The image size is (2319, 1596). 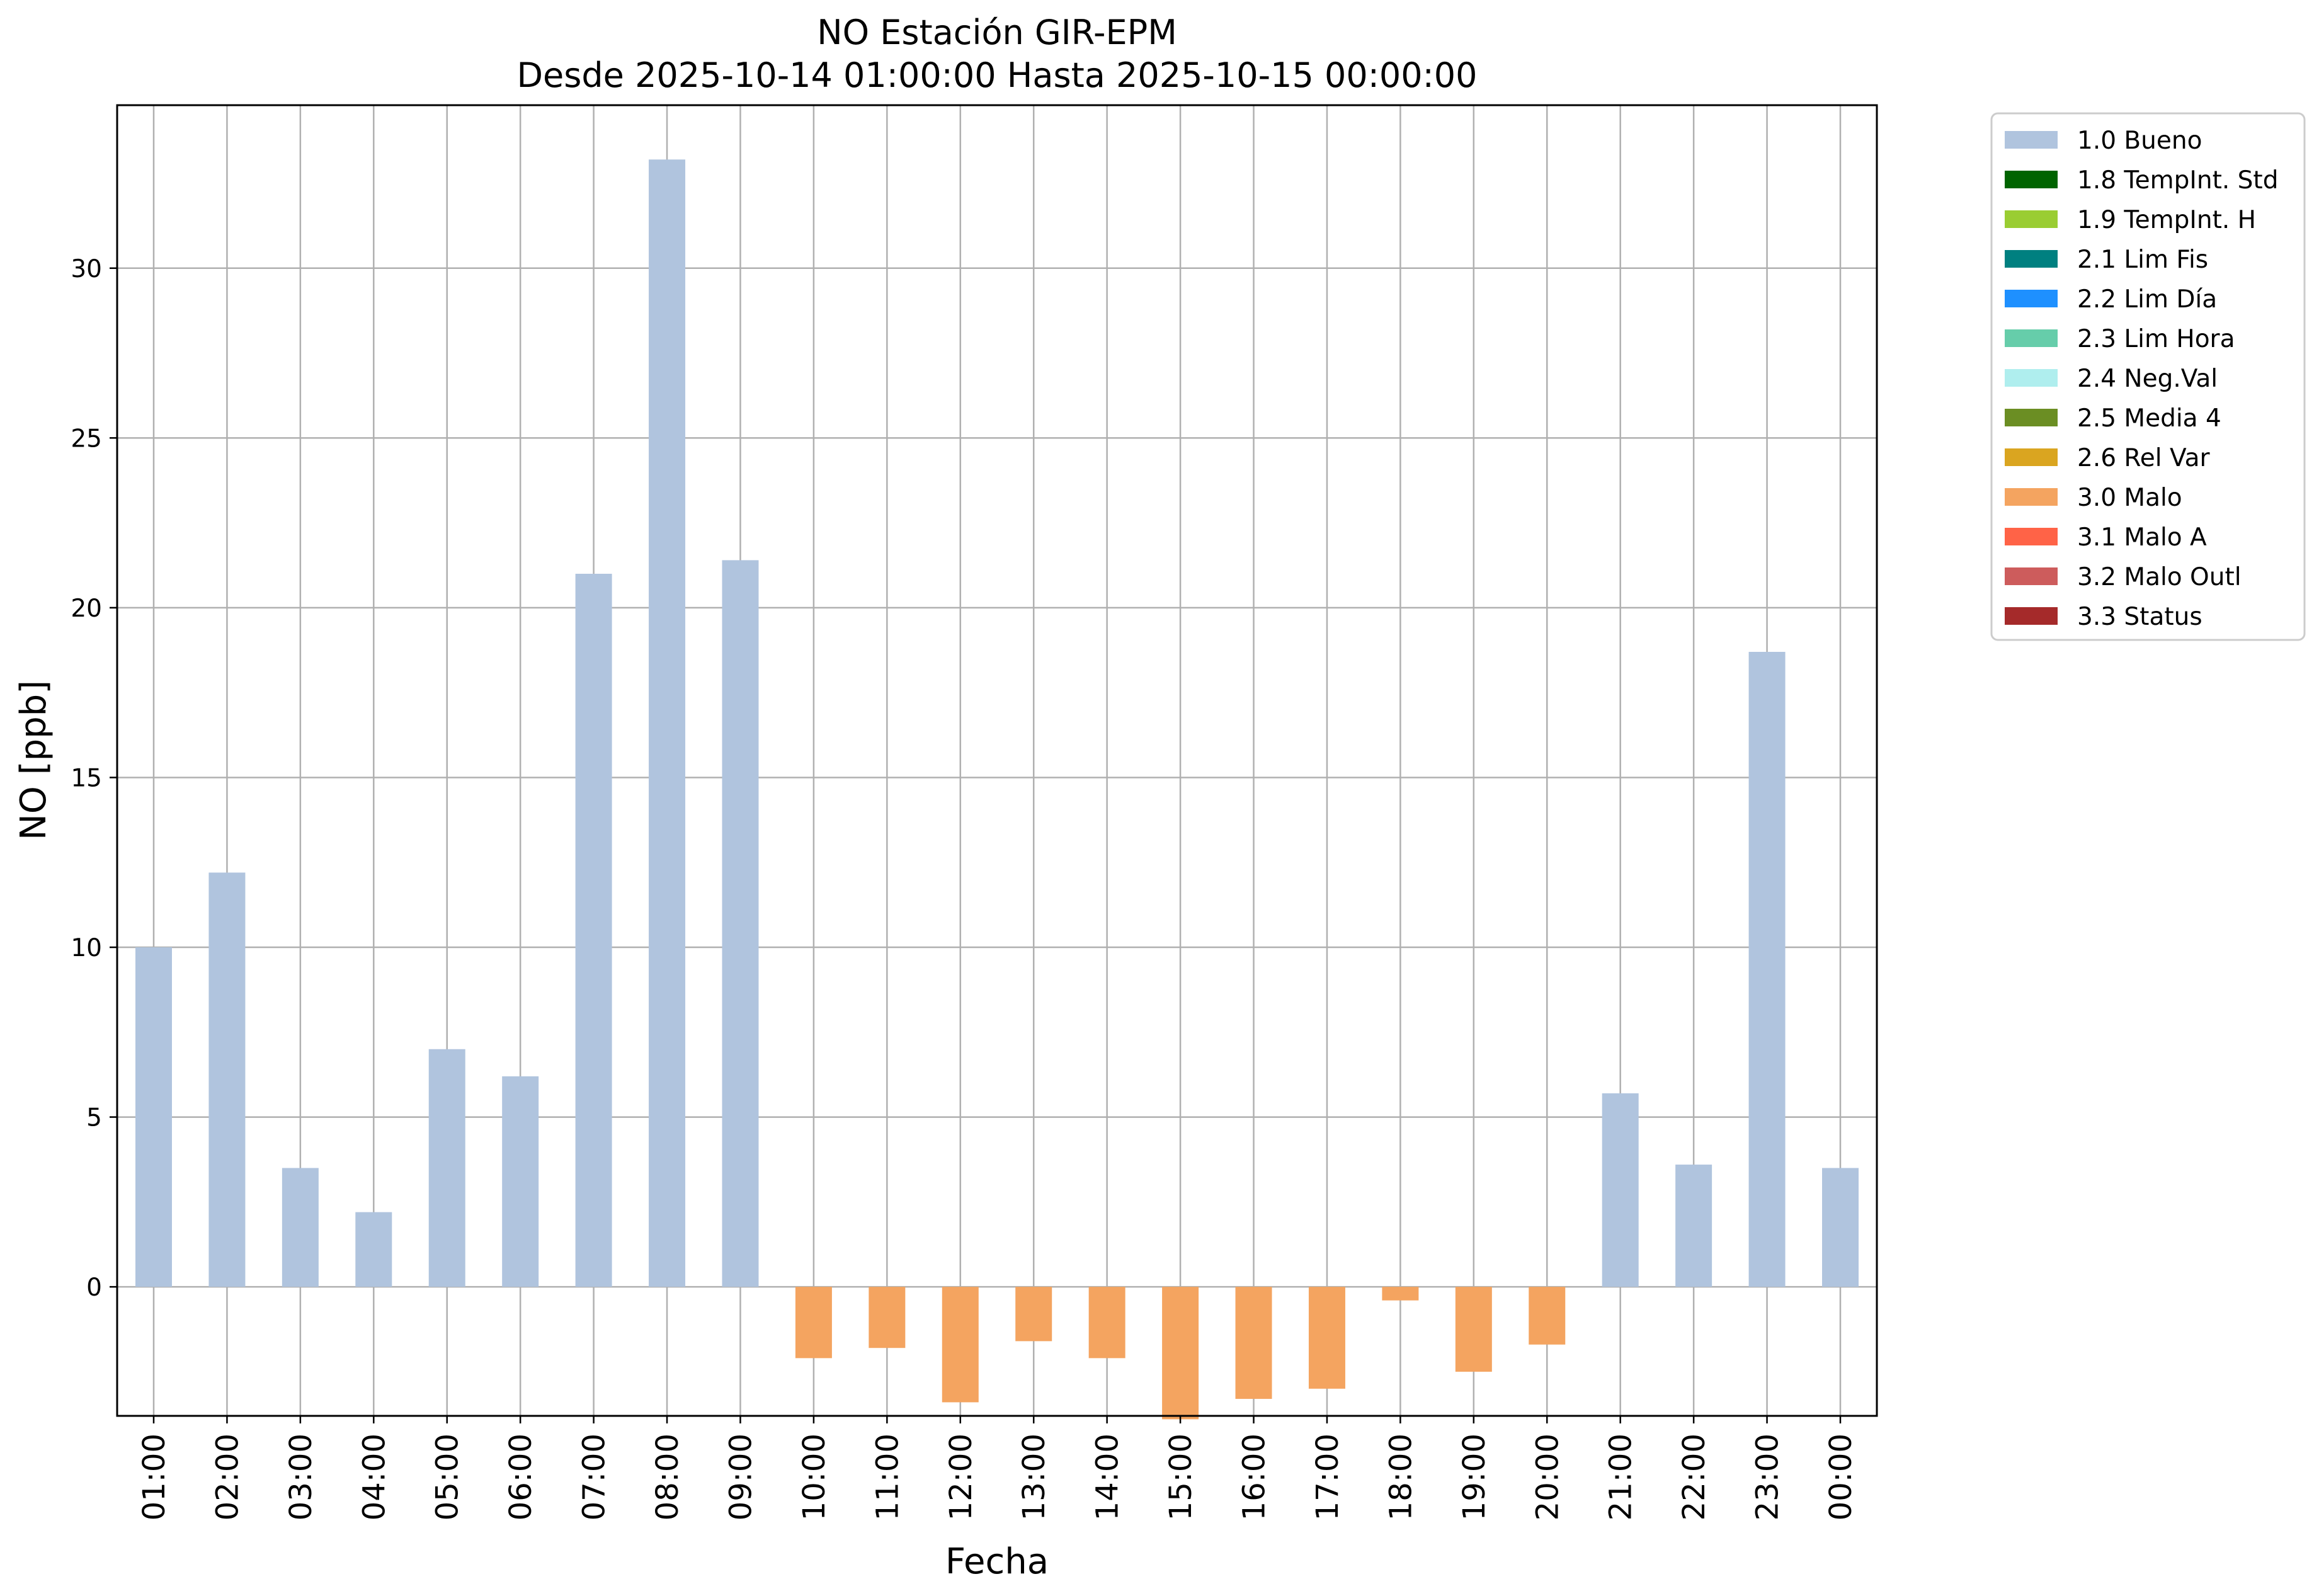 I want to click on x-tick-label: 19:00, so click(x=1474, y=1477).